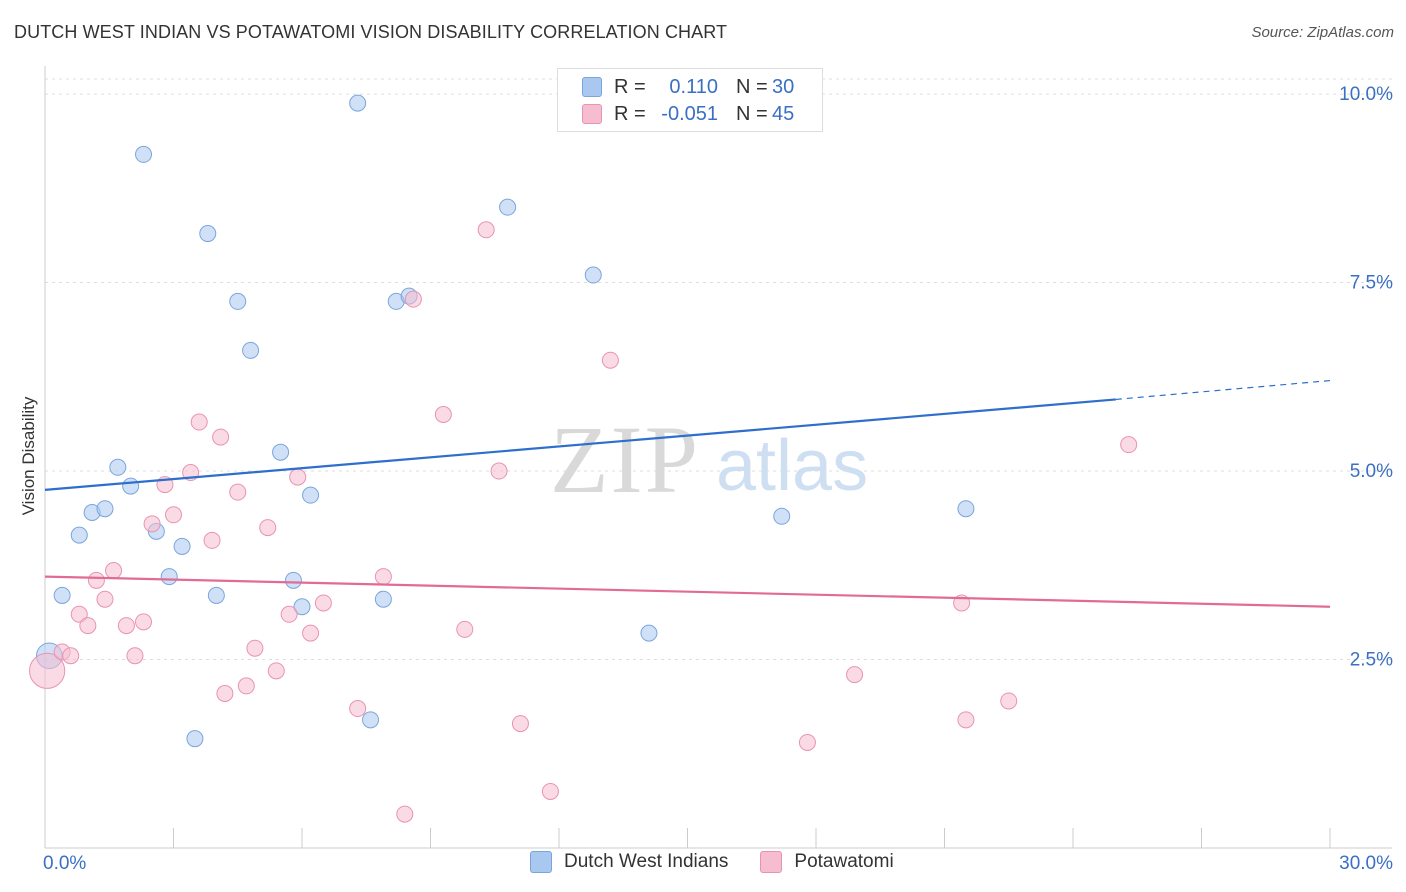  I want to click on y-axis-label: Vision Disability, so click(28, 455).